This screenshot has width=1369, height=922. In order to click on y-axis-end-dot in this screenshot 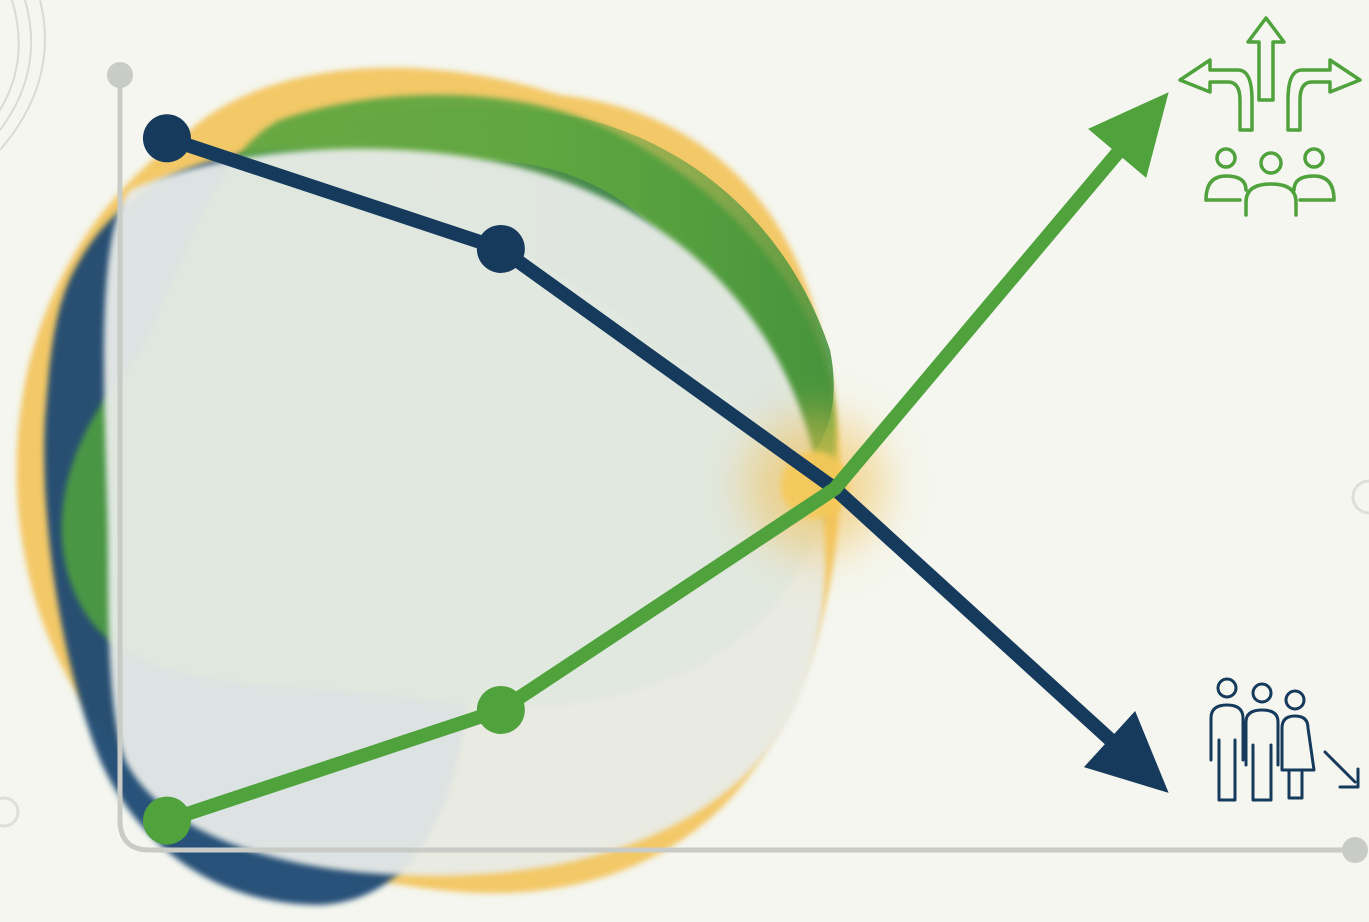, I will do `click(120, 75)`.